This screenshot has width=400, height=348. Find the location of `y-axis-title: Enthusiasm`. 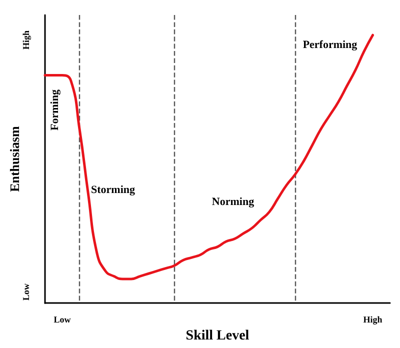

y-axis-title: Enthusiasm is located at coordinates (14, 159).